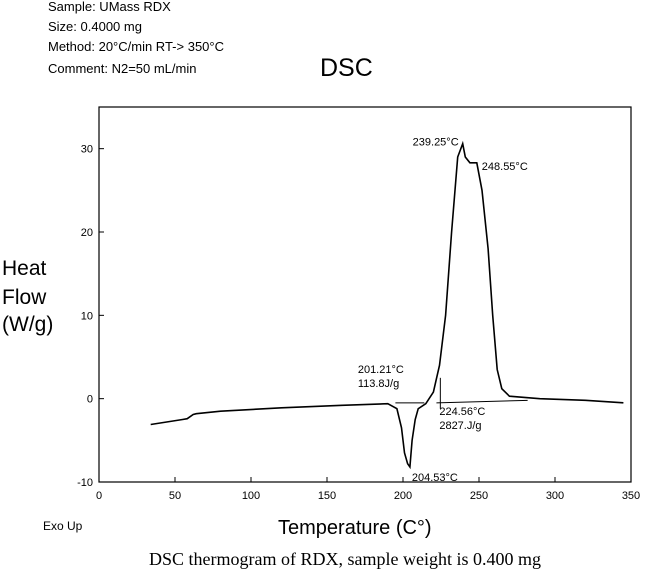  I want to click on x-tick-label: 100, so click(251, 496).